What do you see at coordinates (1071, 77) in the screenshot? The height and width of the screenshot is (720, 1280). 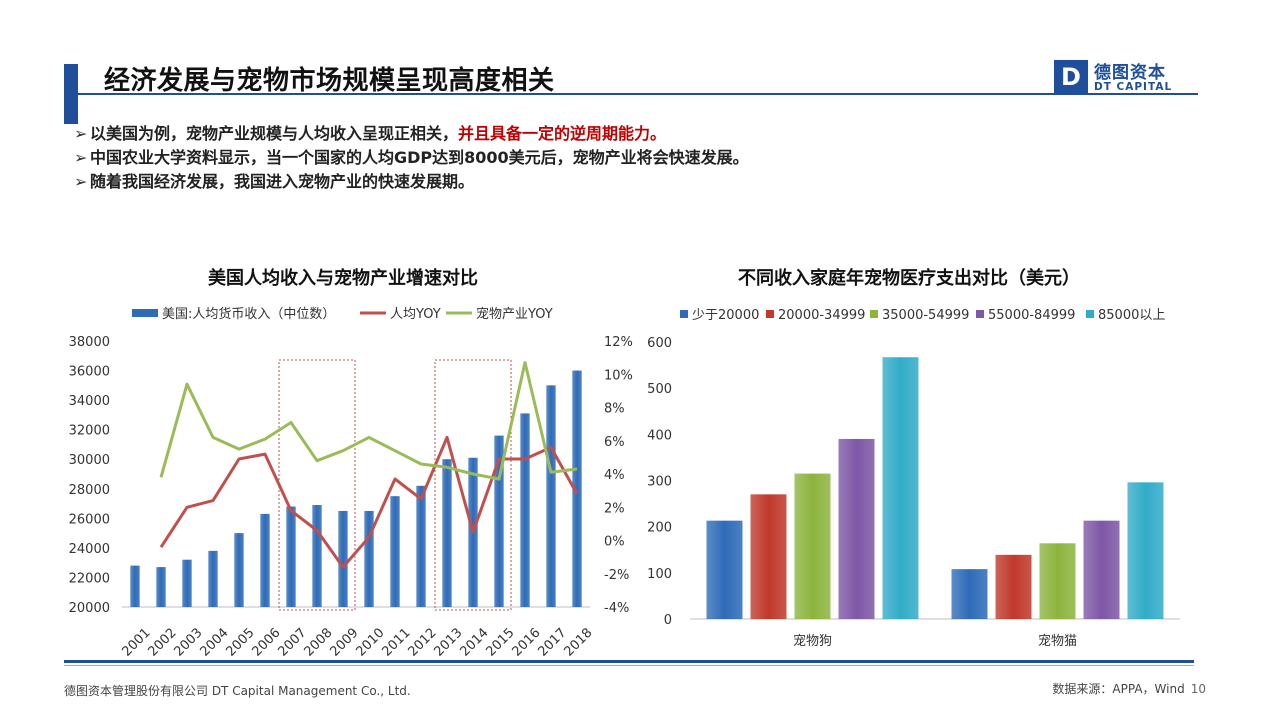 I see `logo-mark: D` at bounding box center [1071, 77].